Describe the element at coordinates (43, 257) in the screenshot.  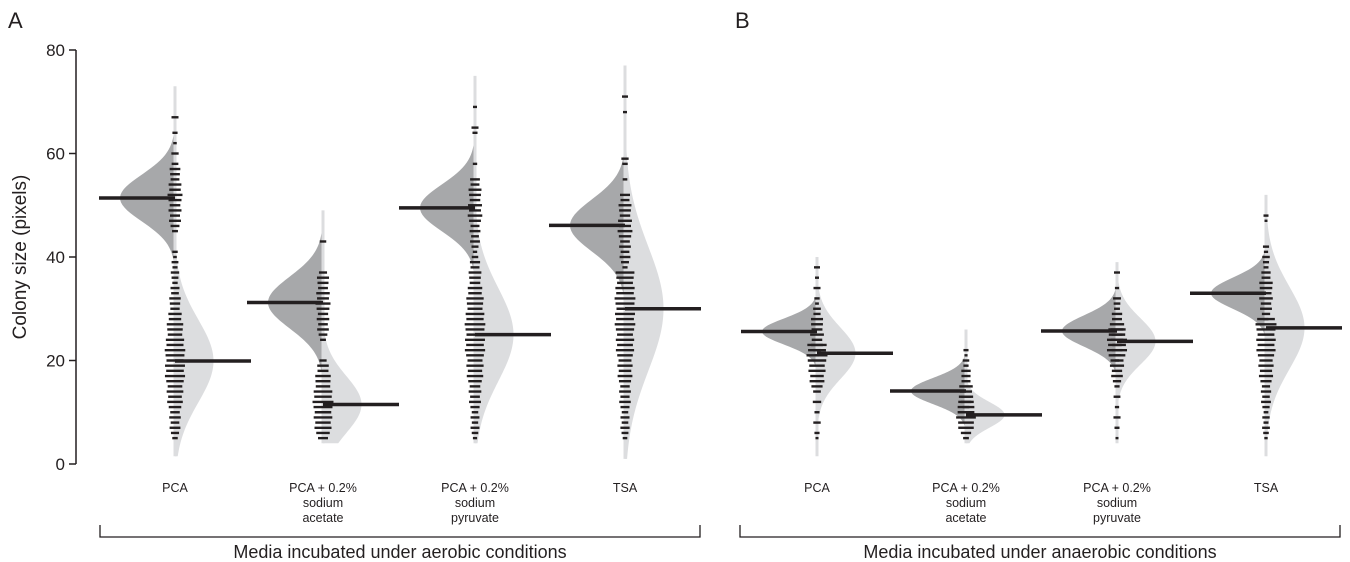
I see `y-axis: 0 20 40 60 80 Colony size (pixels)` at that location.